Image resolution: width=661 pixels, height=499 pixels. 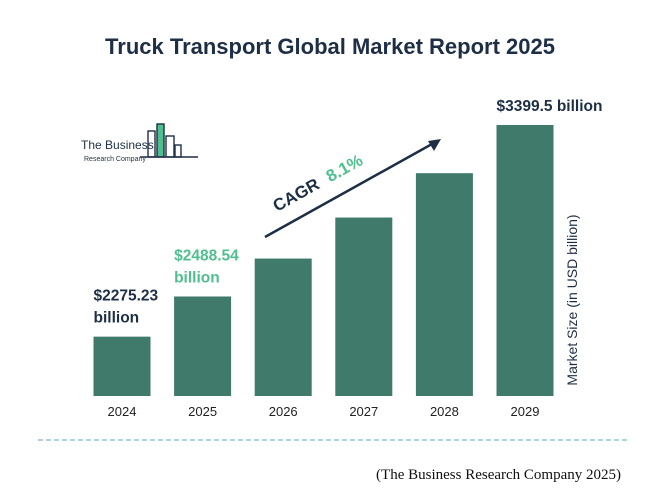 What do you see at coordinates (122, 411) in the screenshot?
I see `x-tick-label: 2024` at bounding box center [122, 411].